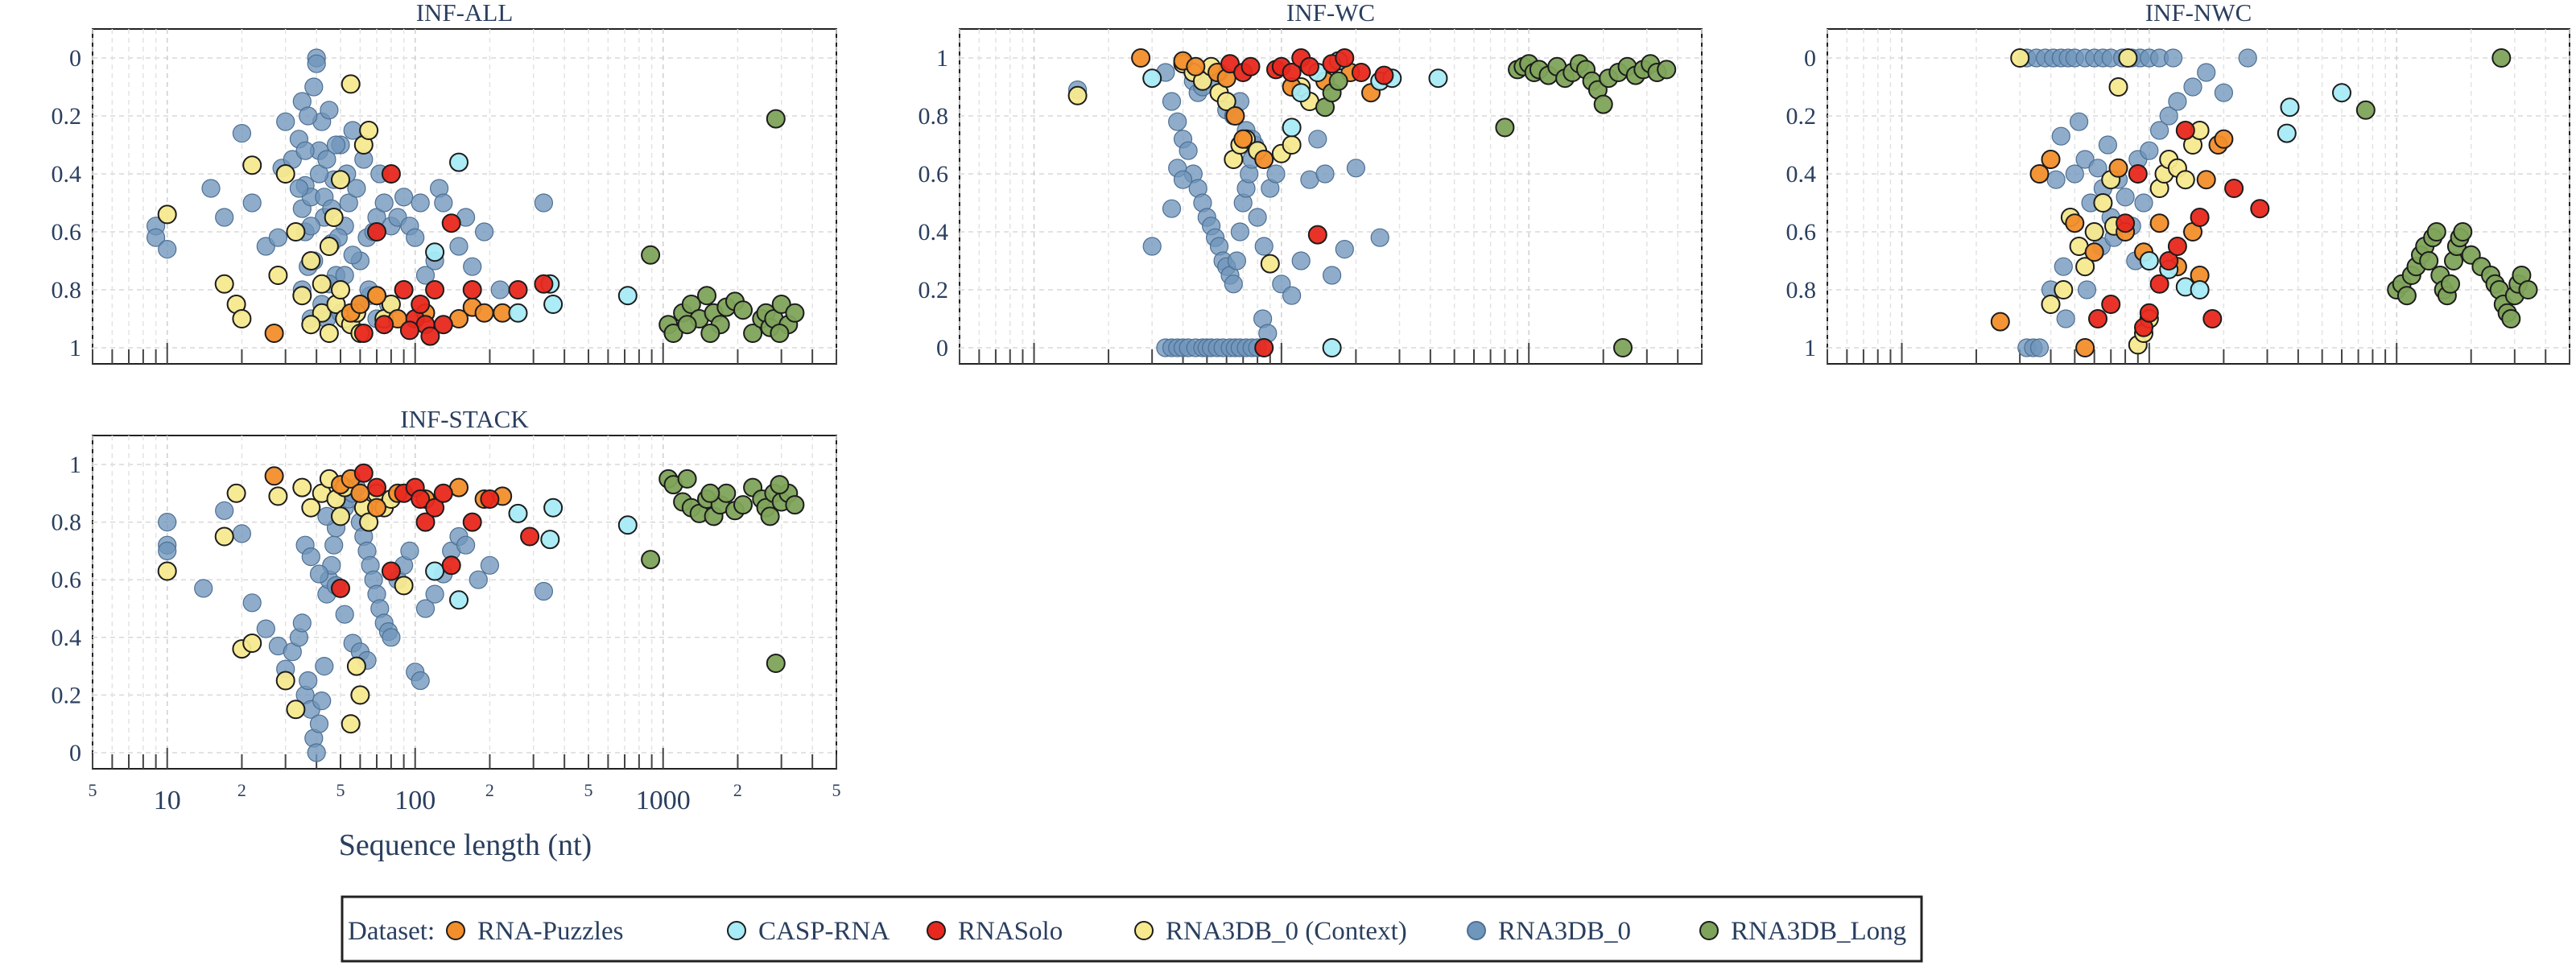  Describe the element at coordinates (824, 931) in the screenshot. I see `legend-label: CASP-RNA` at that location.